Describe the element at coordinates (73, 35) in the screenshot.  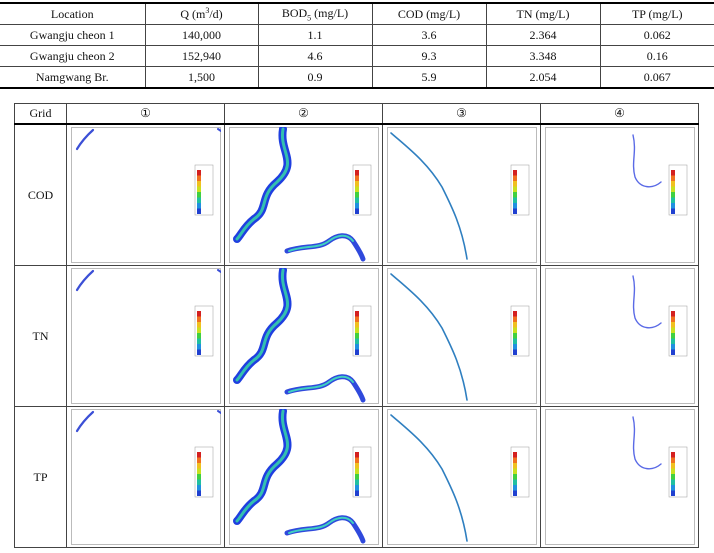
I see `cell: Gwangju cheon 1` at that location.